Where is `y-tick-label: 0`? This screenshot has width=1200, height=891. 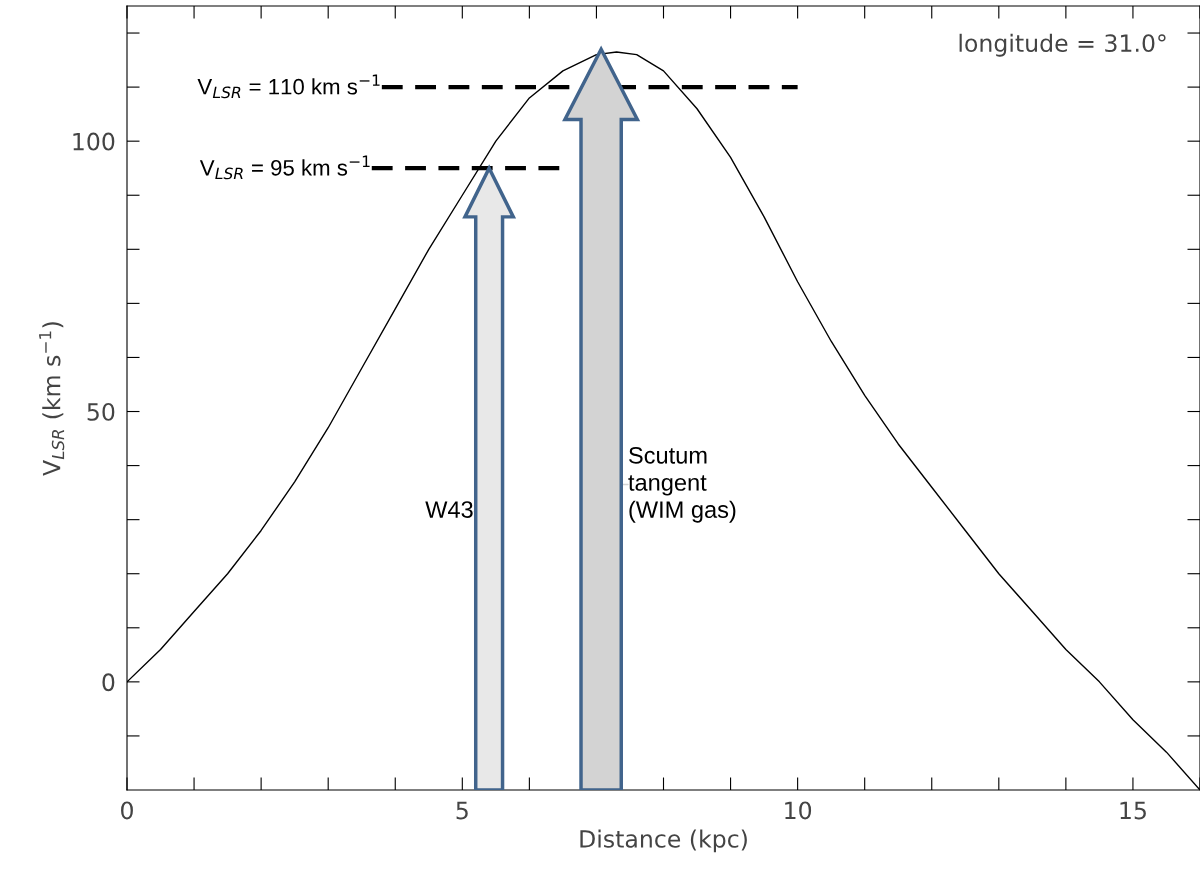
y-tick-label: 0 is located at coordinates (108, 682).